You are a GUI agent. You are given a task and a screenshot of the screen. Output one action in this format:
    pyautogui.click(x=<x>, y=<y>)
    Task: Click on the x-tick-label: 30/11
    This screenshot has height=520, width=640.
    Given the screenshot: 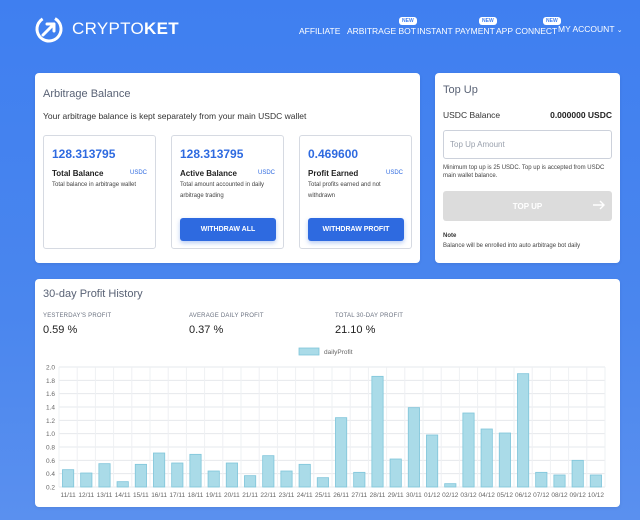 What is the action you would take?
    pyautogui.click(x=414, y=495)
    